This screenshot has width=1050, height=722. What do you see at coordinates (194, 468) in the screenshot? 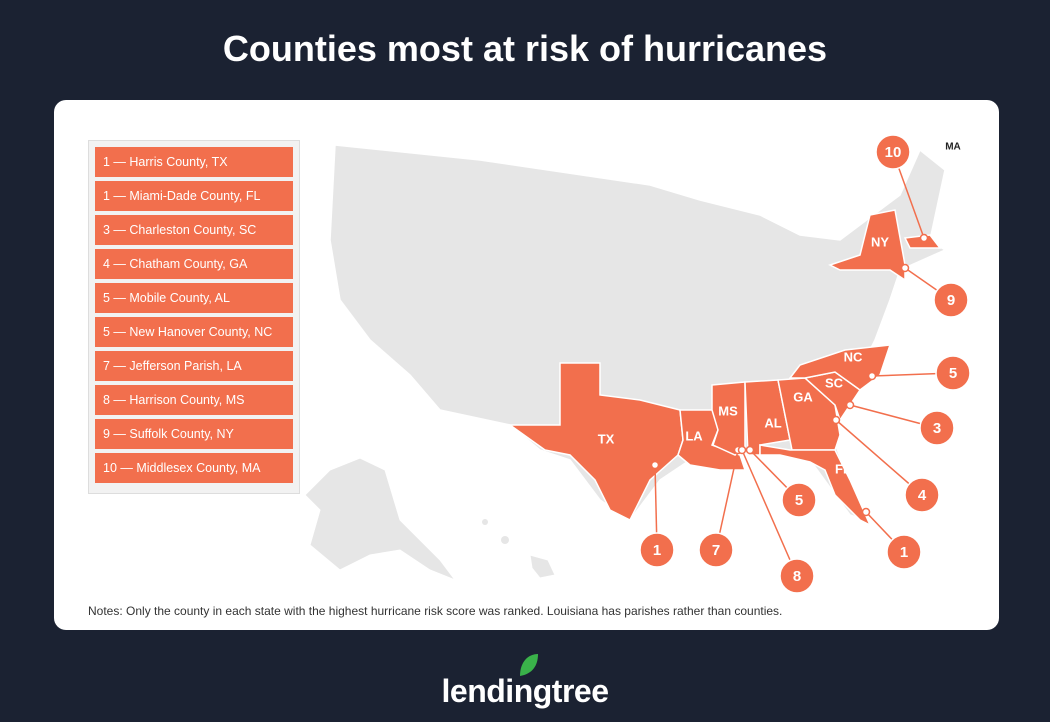
I see `legend-item: 10 — Middlesex County, MA` at bounding box center [194, 468].